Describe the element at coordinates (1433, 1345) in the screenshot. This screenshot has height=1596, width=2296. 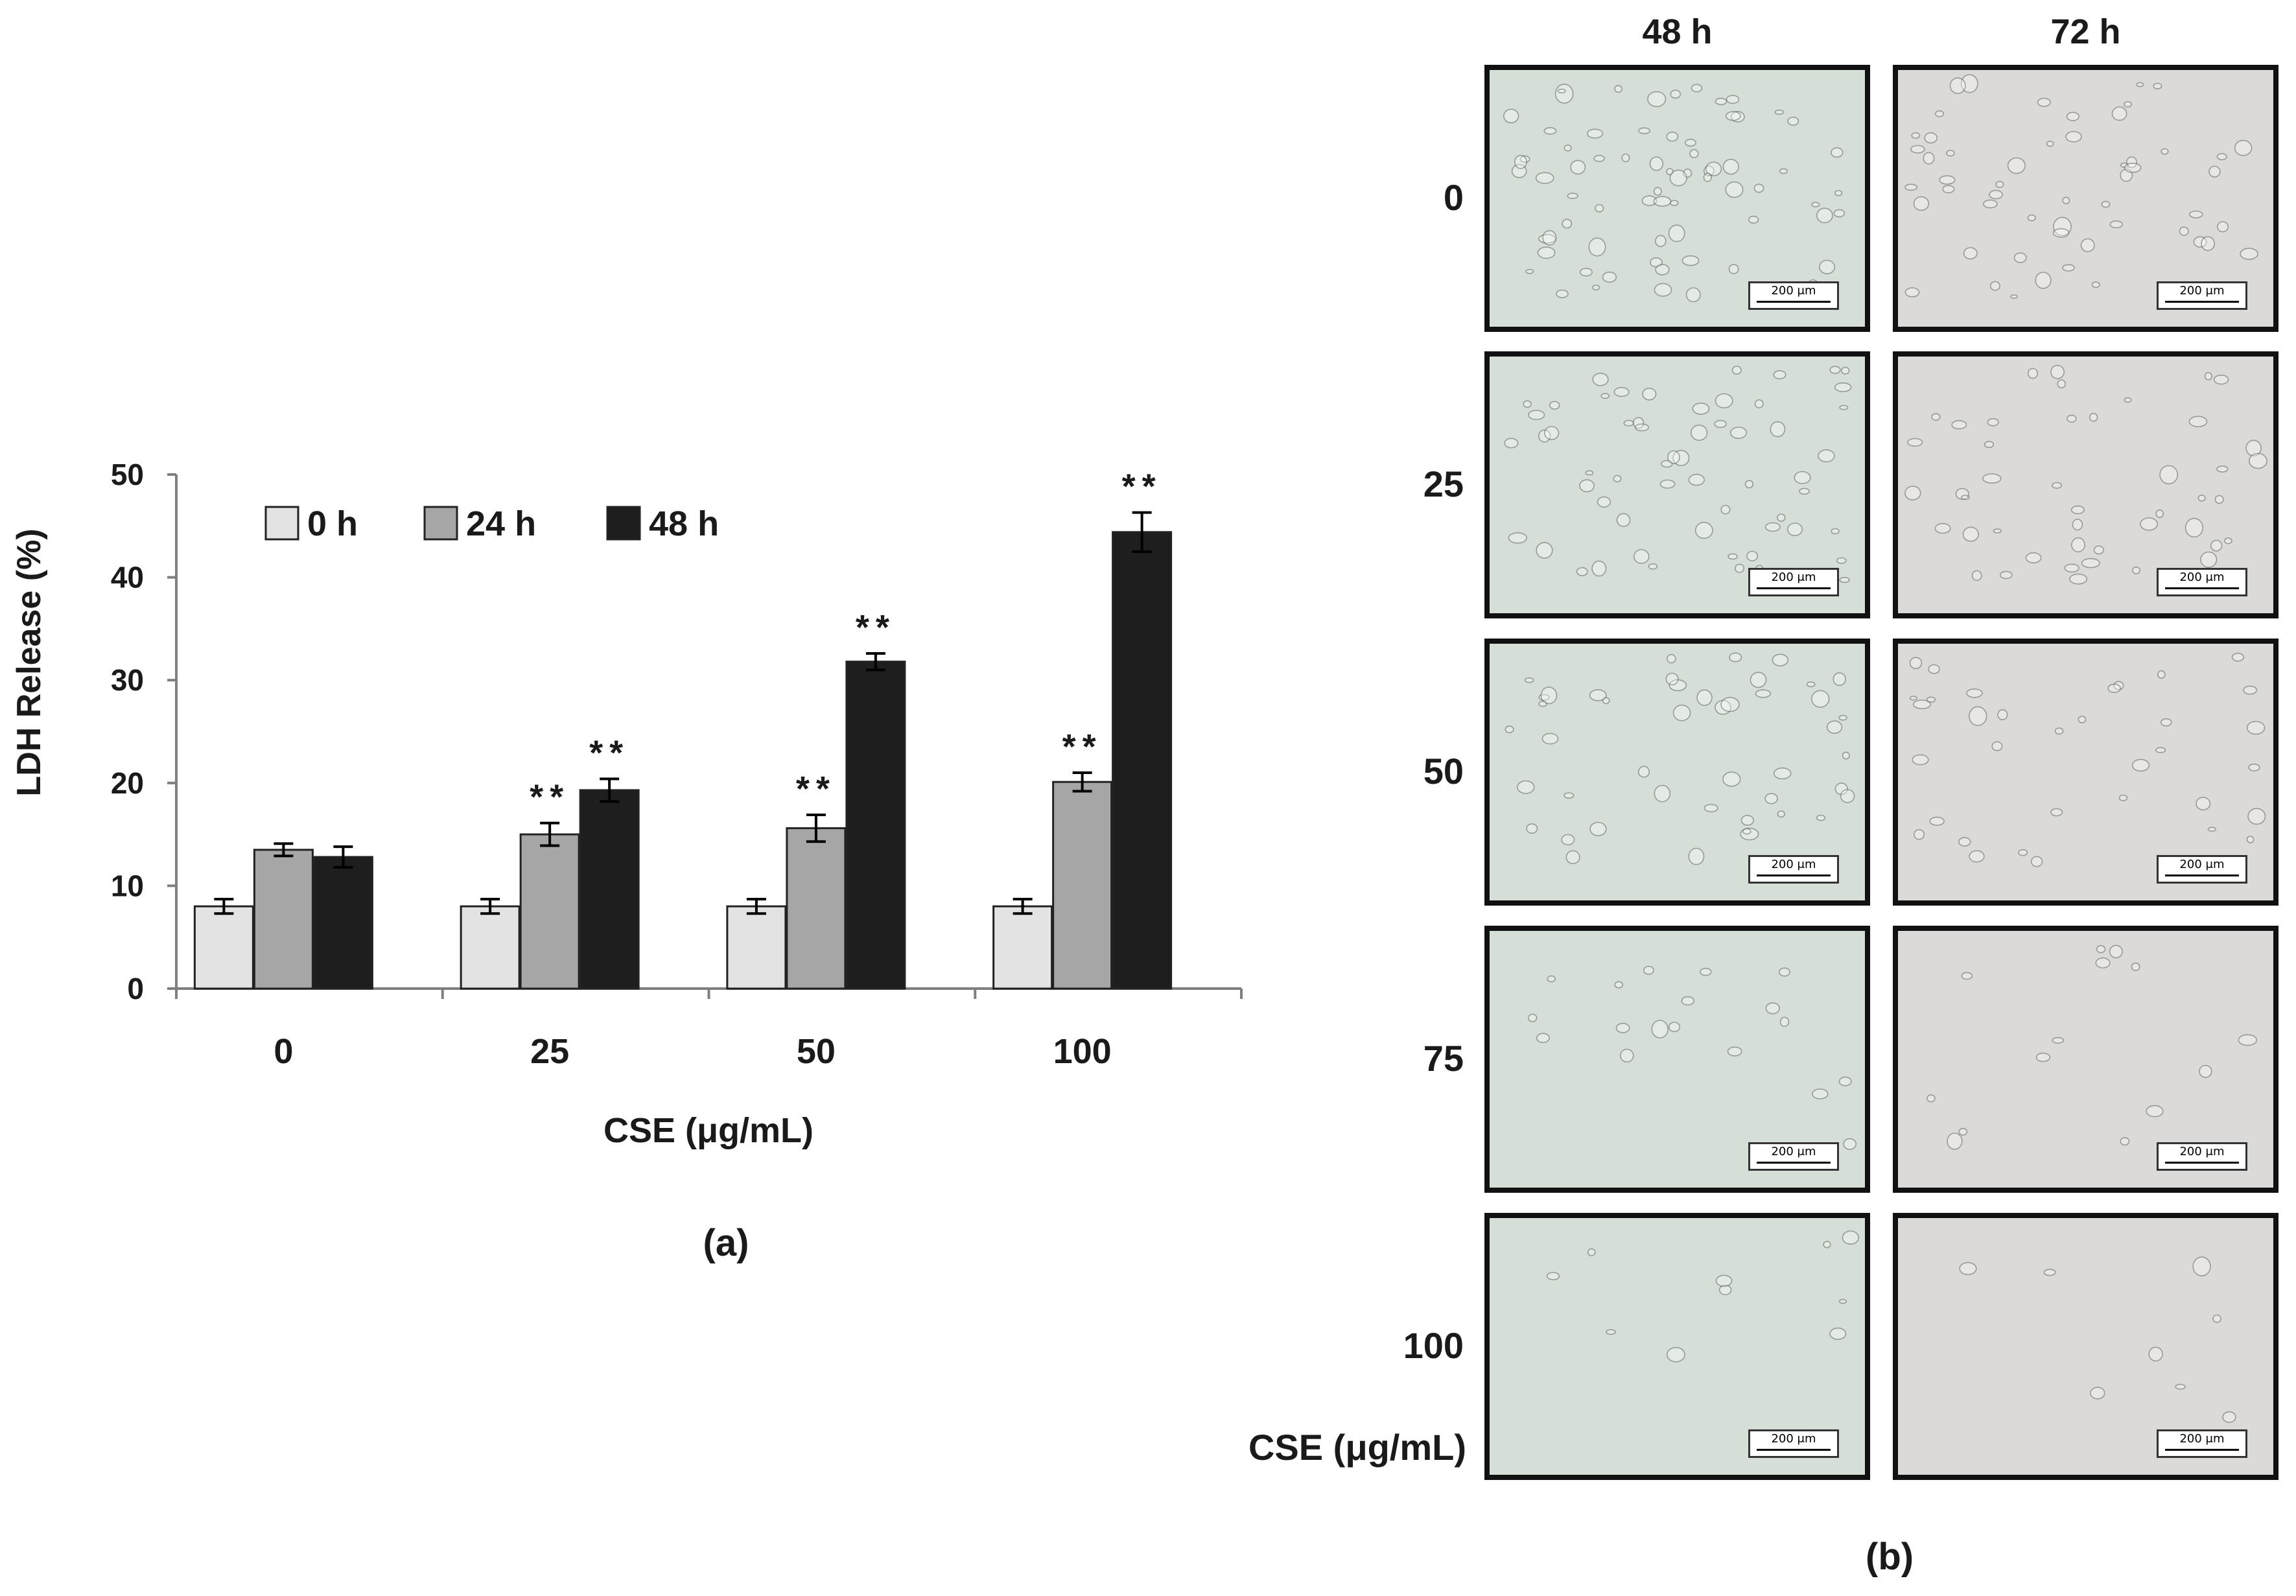
I see `row-label: 100` at that location.